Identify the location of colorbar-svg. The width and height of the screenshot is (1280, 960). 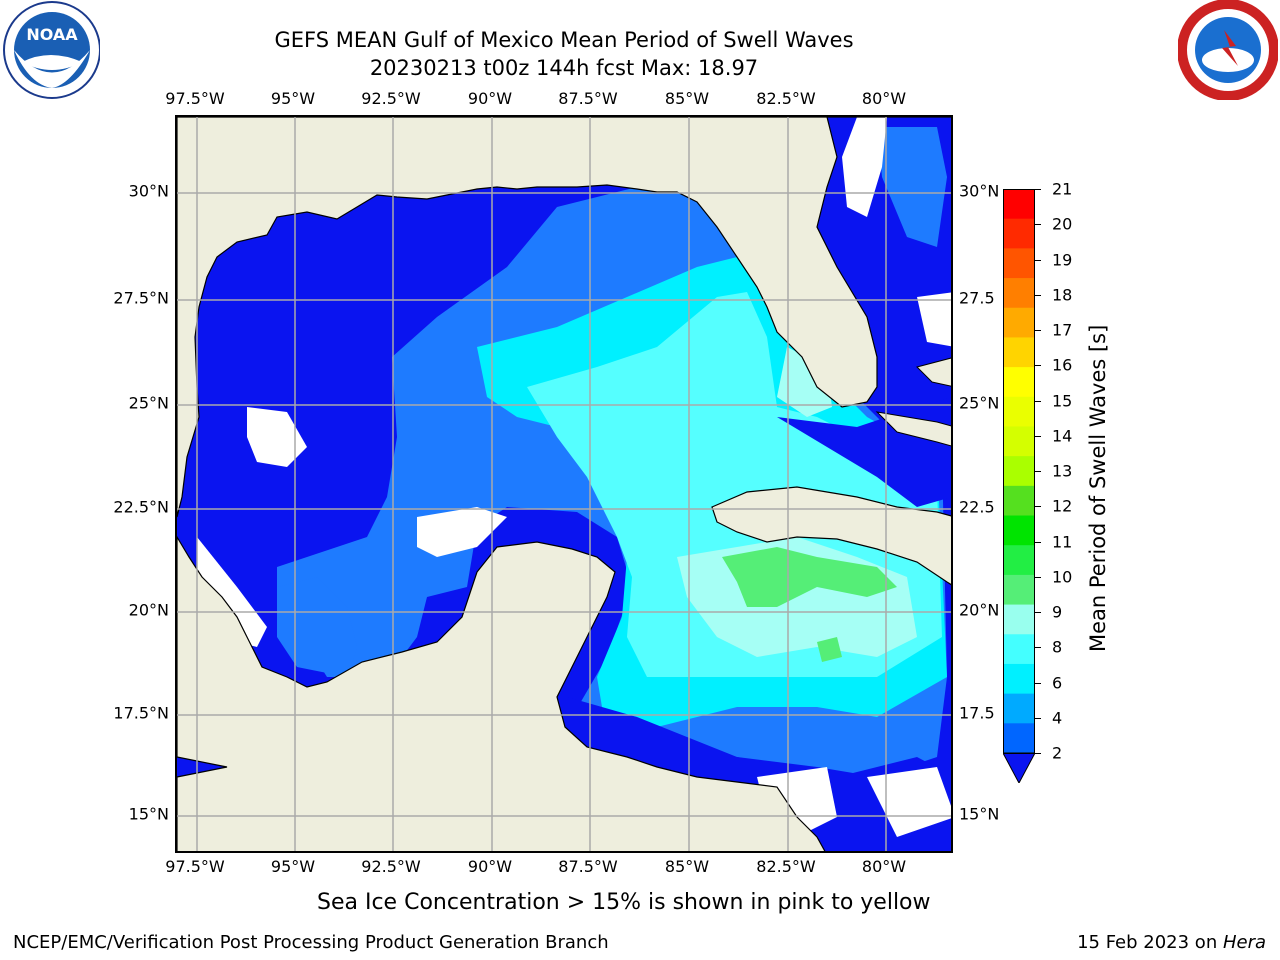
(1019, 487).